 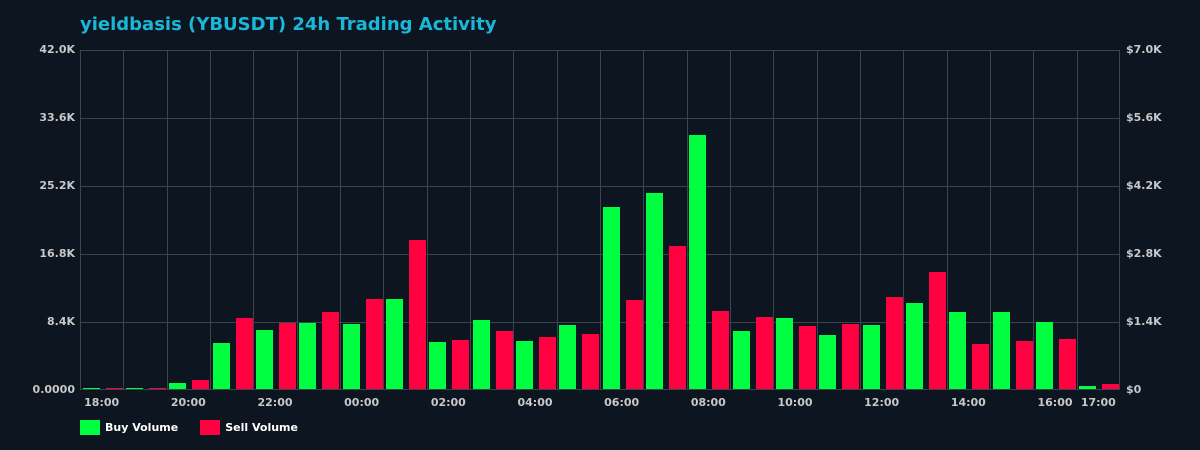 I want to click on x-tick-label: 10:00, so click(x=795, y=402).